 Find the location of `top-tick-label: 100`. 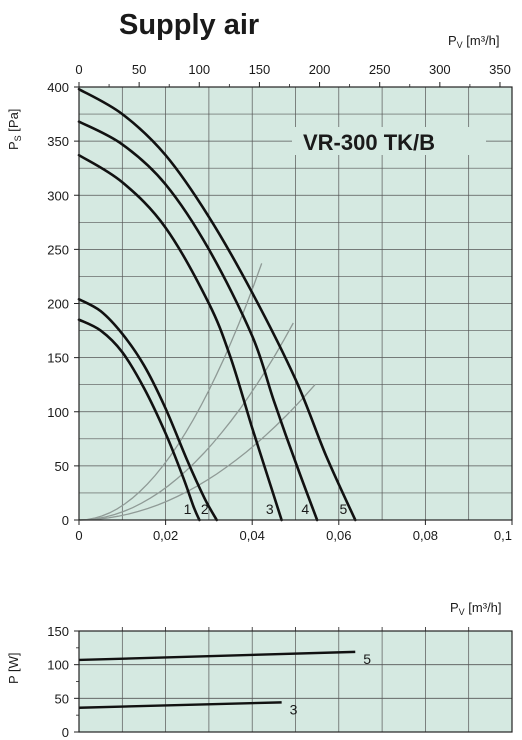

top-tick-label: 100 is located at coordinates (199, 69).